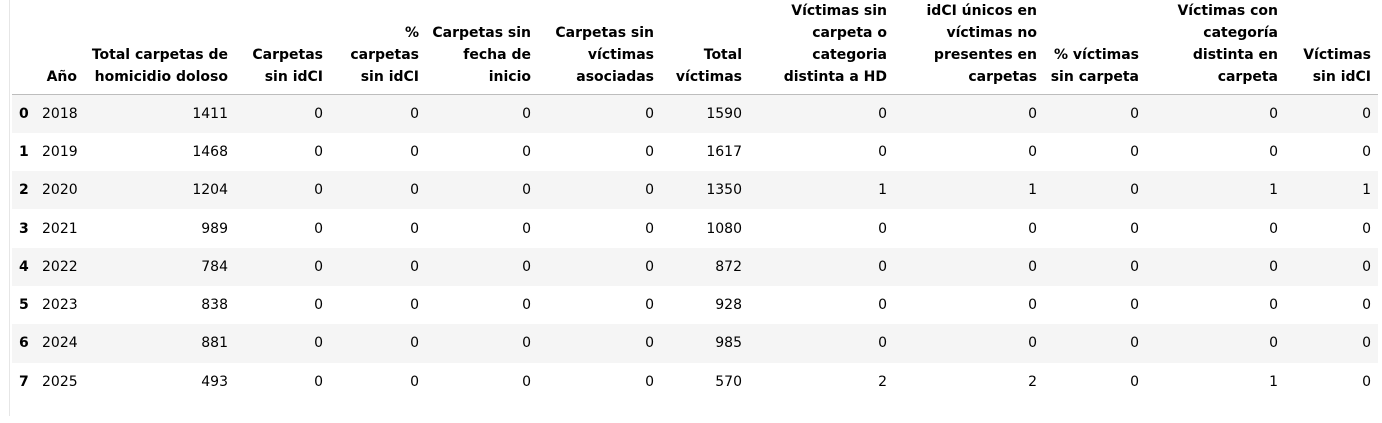 This screenshot has height=423, width=1382. What do you see at coordinates (695, 343) in the screenshot?
I see `table-row: 6 2024 881 0 0 0 0 985 0 0 0 0 0` at bounding box center [695, 343].